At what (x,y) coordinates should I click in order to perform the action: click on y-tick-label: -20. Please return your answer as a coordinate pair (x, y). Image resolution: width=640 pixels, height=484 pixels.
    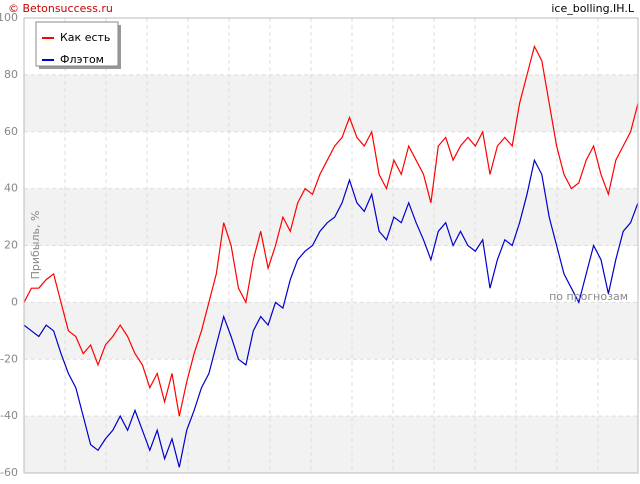
    Looking at the image, I should click on (9, 358).